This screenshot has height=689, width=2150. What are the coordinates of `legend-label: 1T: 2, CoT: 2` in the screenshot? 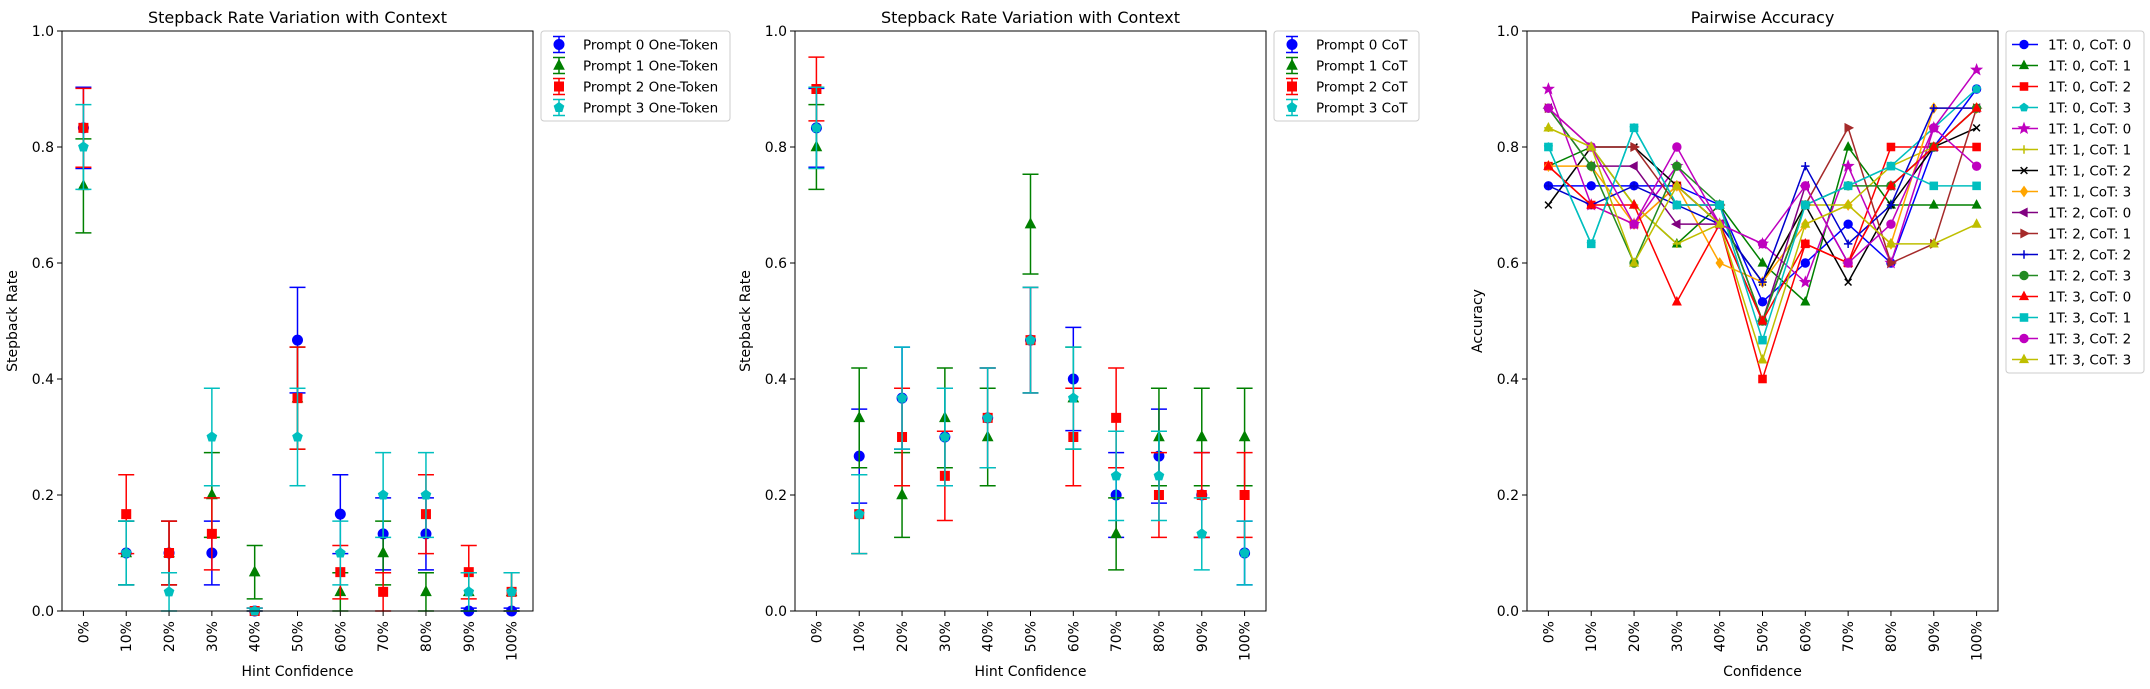 It's located at (2089, 256).